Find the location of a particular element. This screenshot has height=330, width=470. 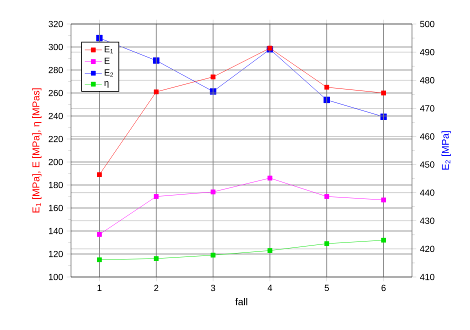

y-tick-label: 320 is located at coordinates (55, 24).